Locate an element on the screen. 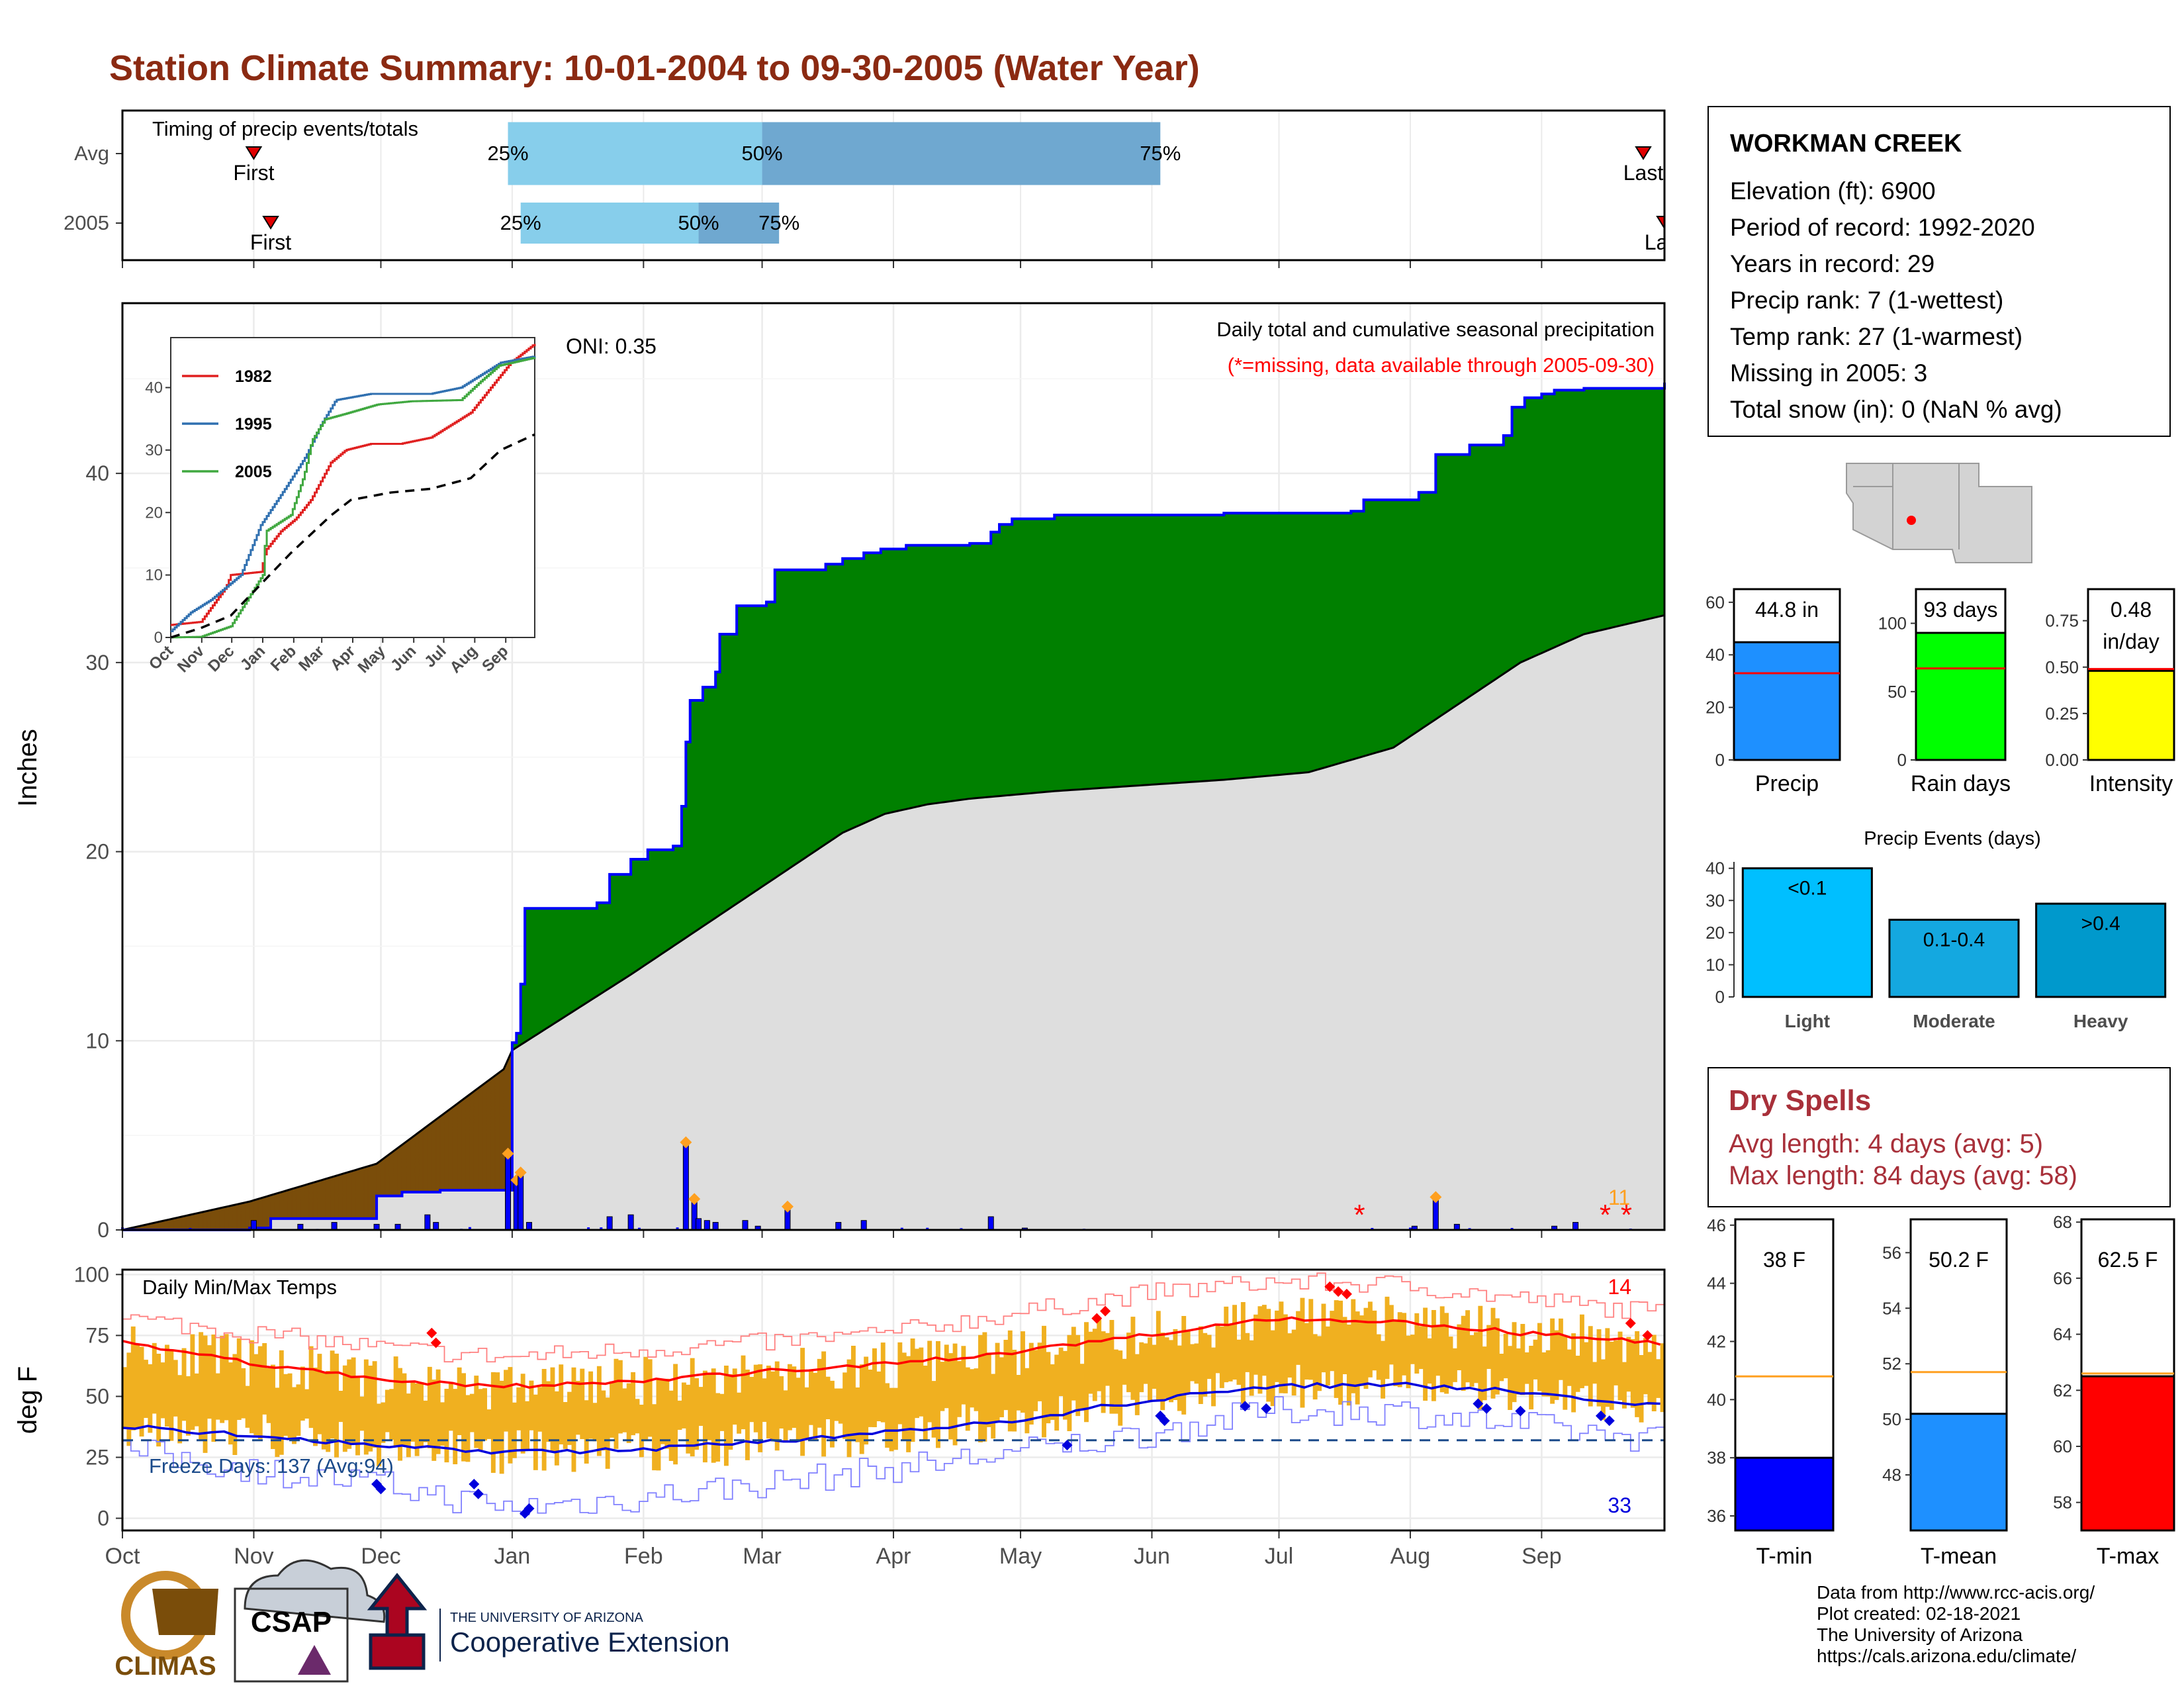 The image size is (2184, 1688). temp-clip-mask is located at coordinates (1684, 1400).